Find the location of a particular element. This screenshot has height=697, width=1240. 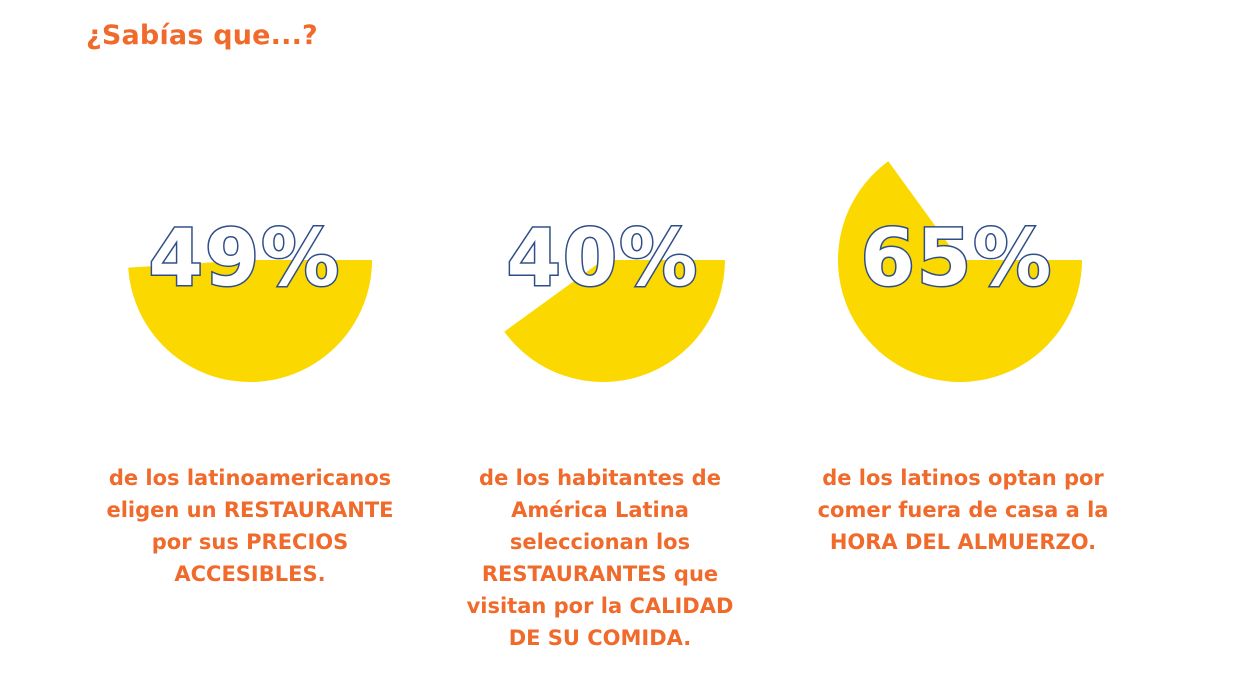

stat-2-pie-slice is located at coordinates (614, 321).